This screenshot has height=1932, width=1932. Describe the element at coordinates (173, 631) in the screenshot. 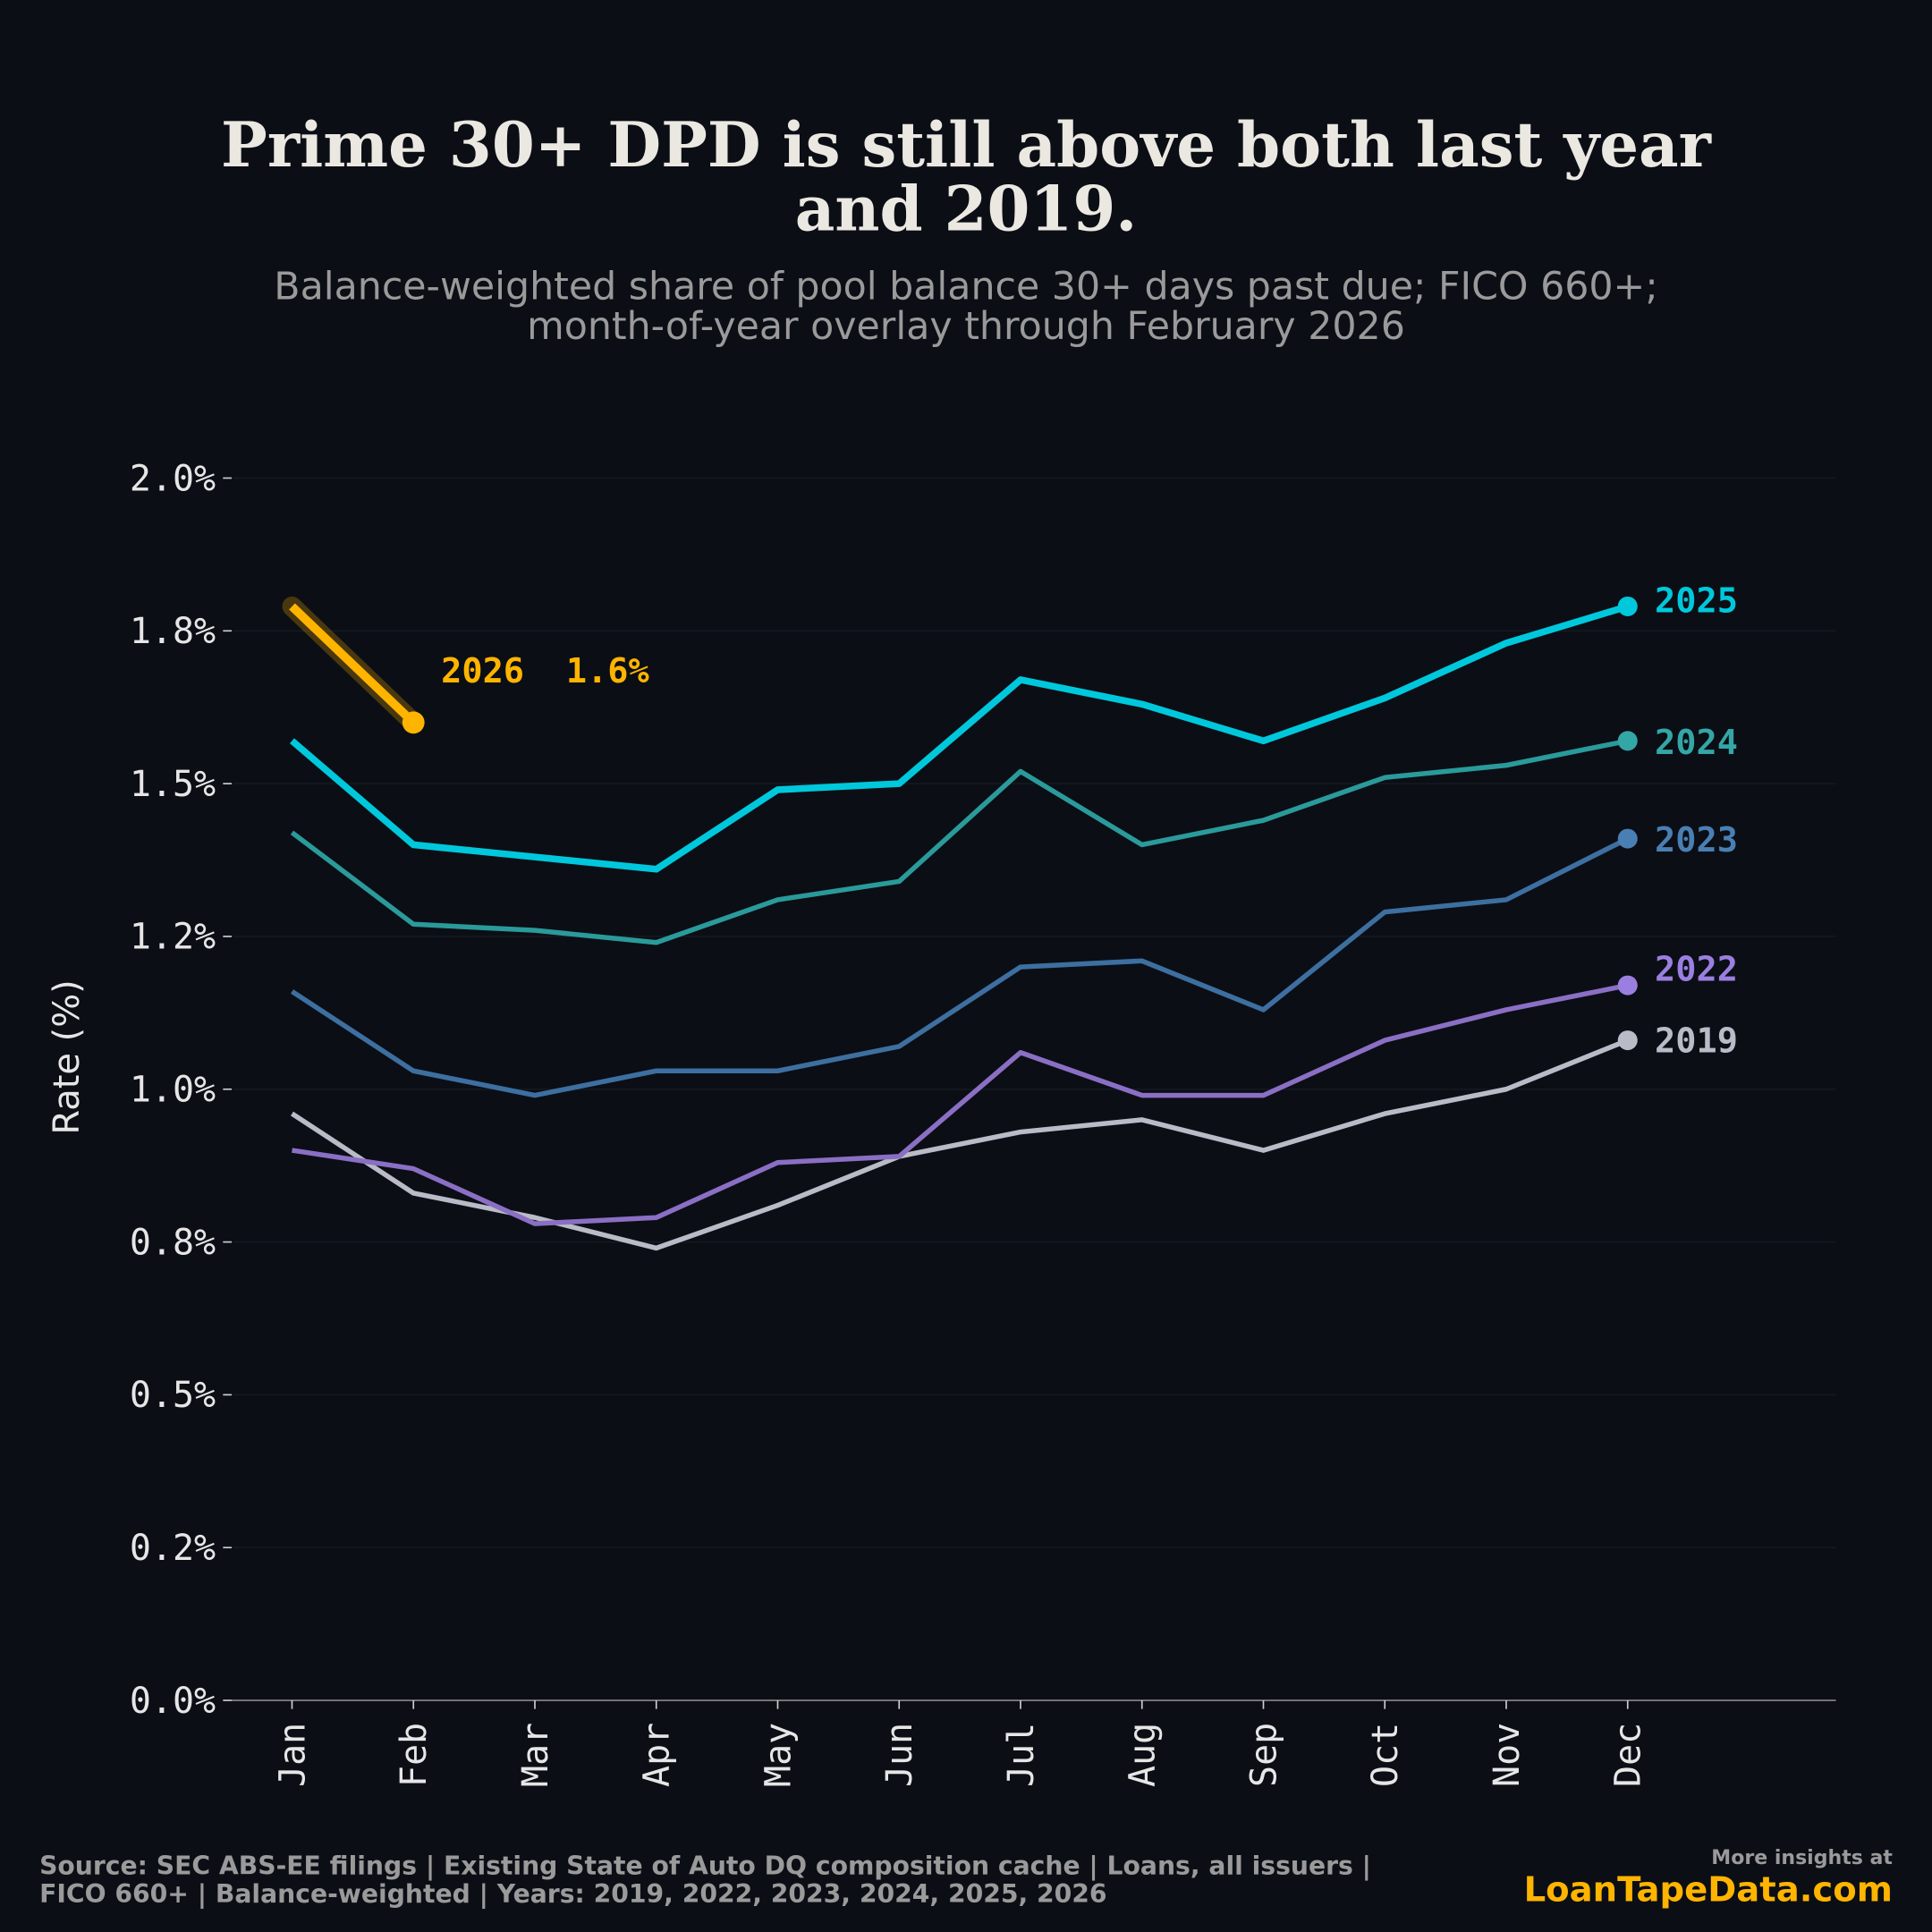

I see `y-tick-label: 1.8%` at that location.